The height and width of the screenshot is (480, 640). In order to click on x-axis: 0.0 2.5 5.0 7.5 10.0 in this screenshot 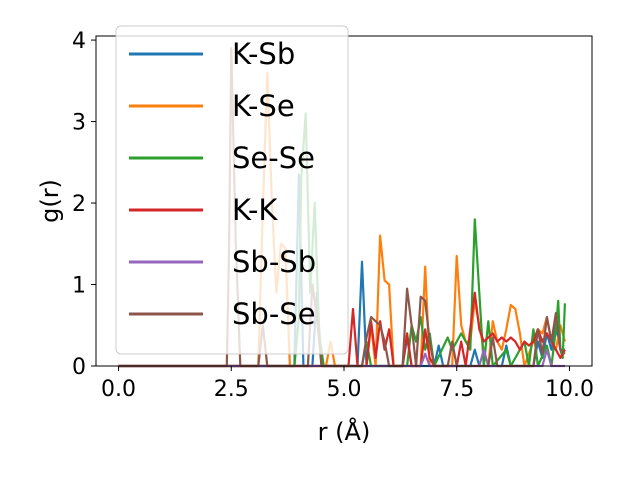, I will do `click(347, 384)`.